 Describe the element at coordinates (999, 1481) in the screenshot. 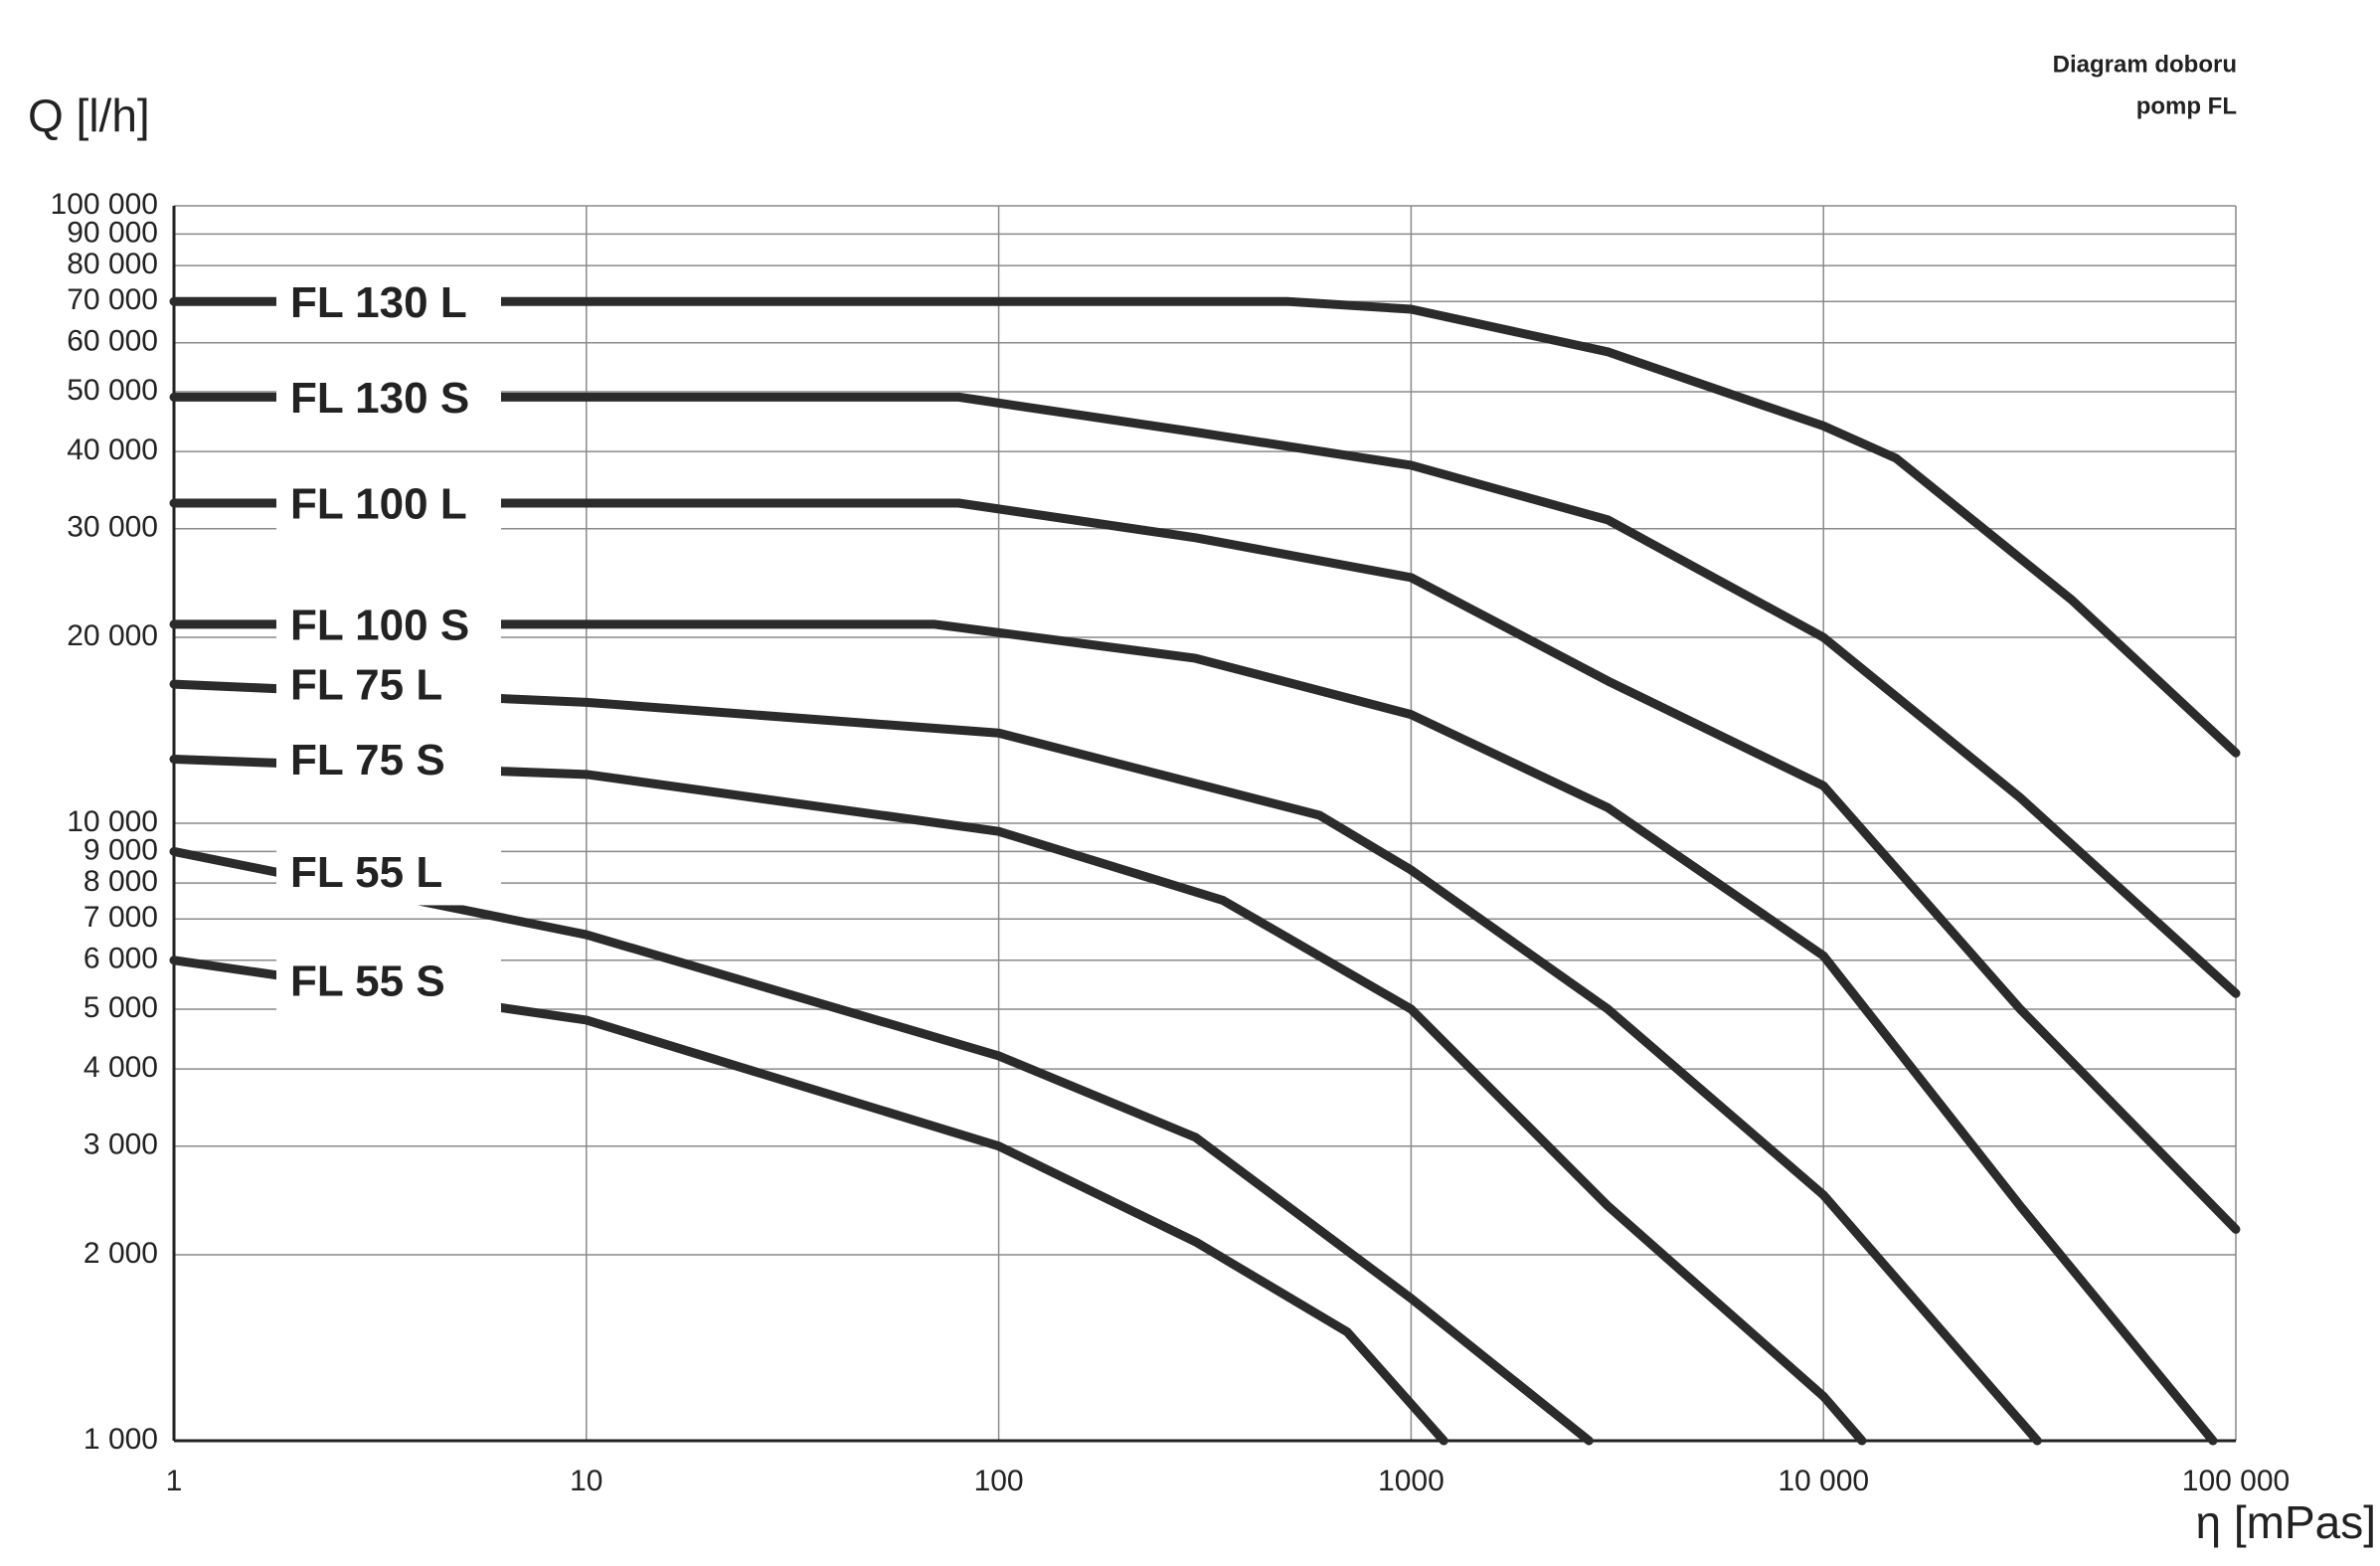

I see `x-tick-label: 100` at that location.